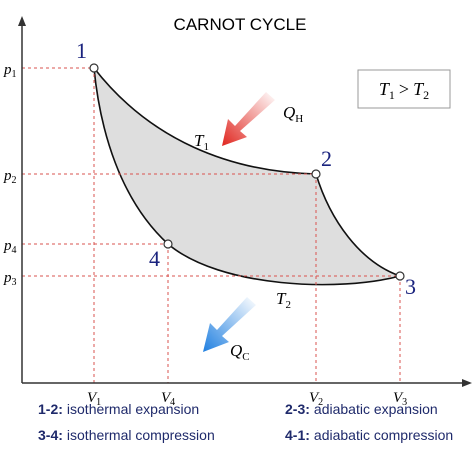 This screenshot has width=474, height=469. I want to click on q-cold: QC, so click(240, 352).